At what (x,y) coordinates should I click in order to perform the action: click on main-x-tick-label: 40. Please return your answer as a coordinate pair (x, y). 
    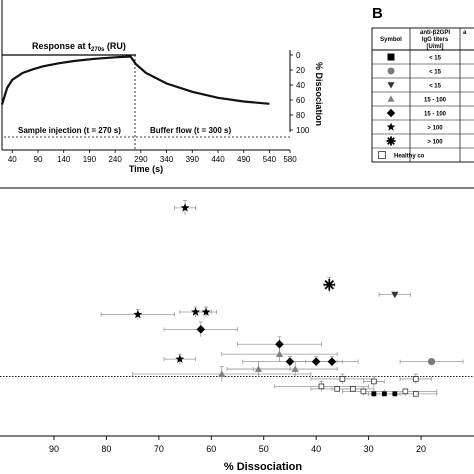
    Looking at the image, I should click on (316, 449).